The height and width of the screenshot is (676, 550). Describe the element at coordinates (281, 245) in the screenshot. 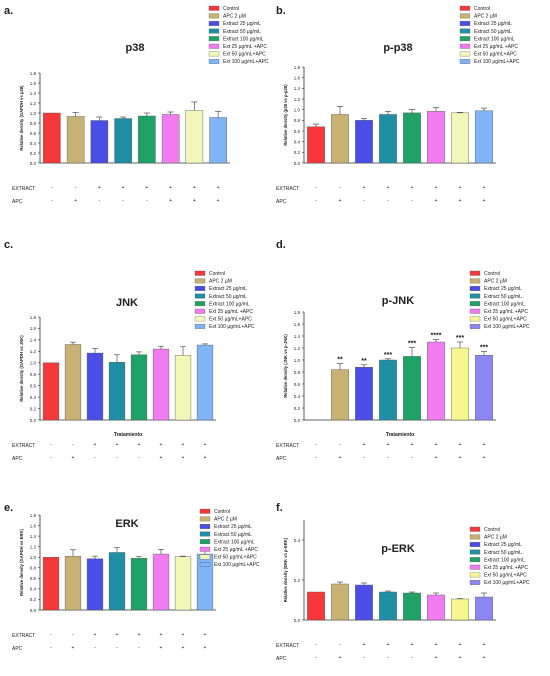

I see `panel-letter: d.` at that location.